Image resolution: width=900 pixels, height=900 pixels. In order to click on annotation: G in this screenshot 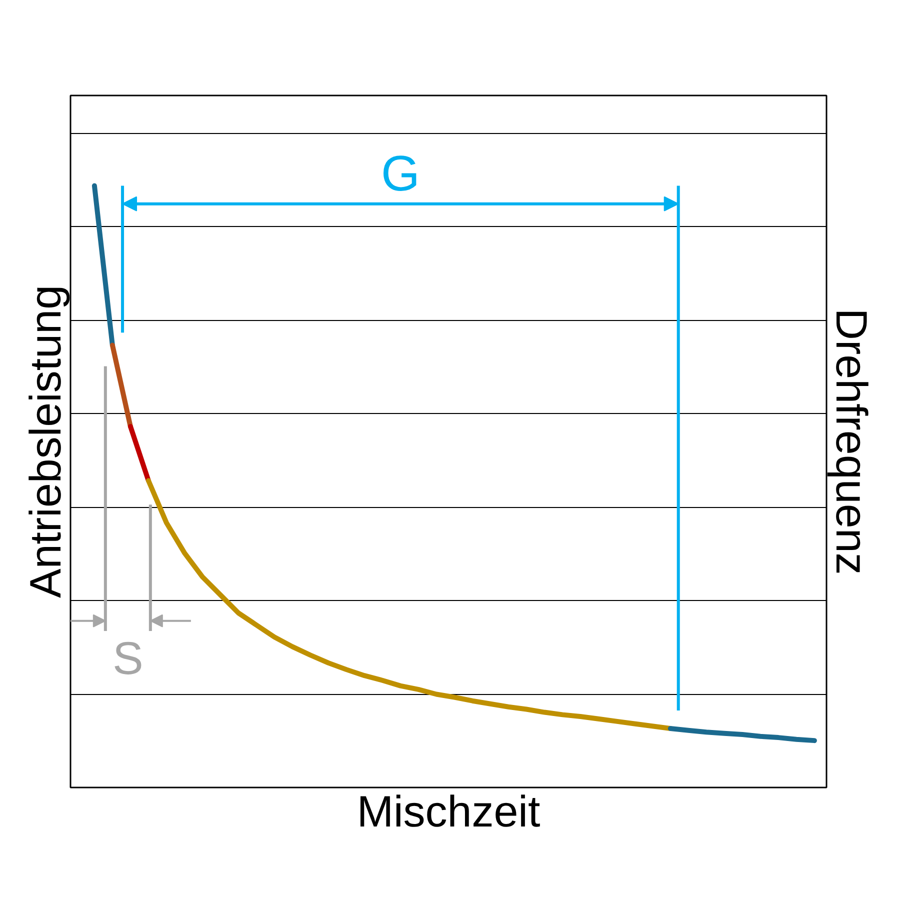, I will do `click(400, 174)`.